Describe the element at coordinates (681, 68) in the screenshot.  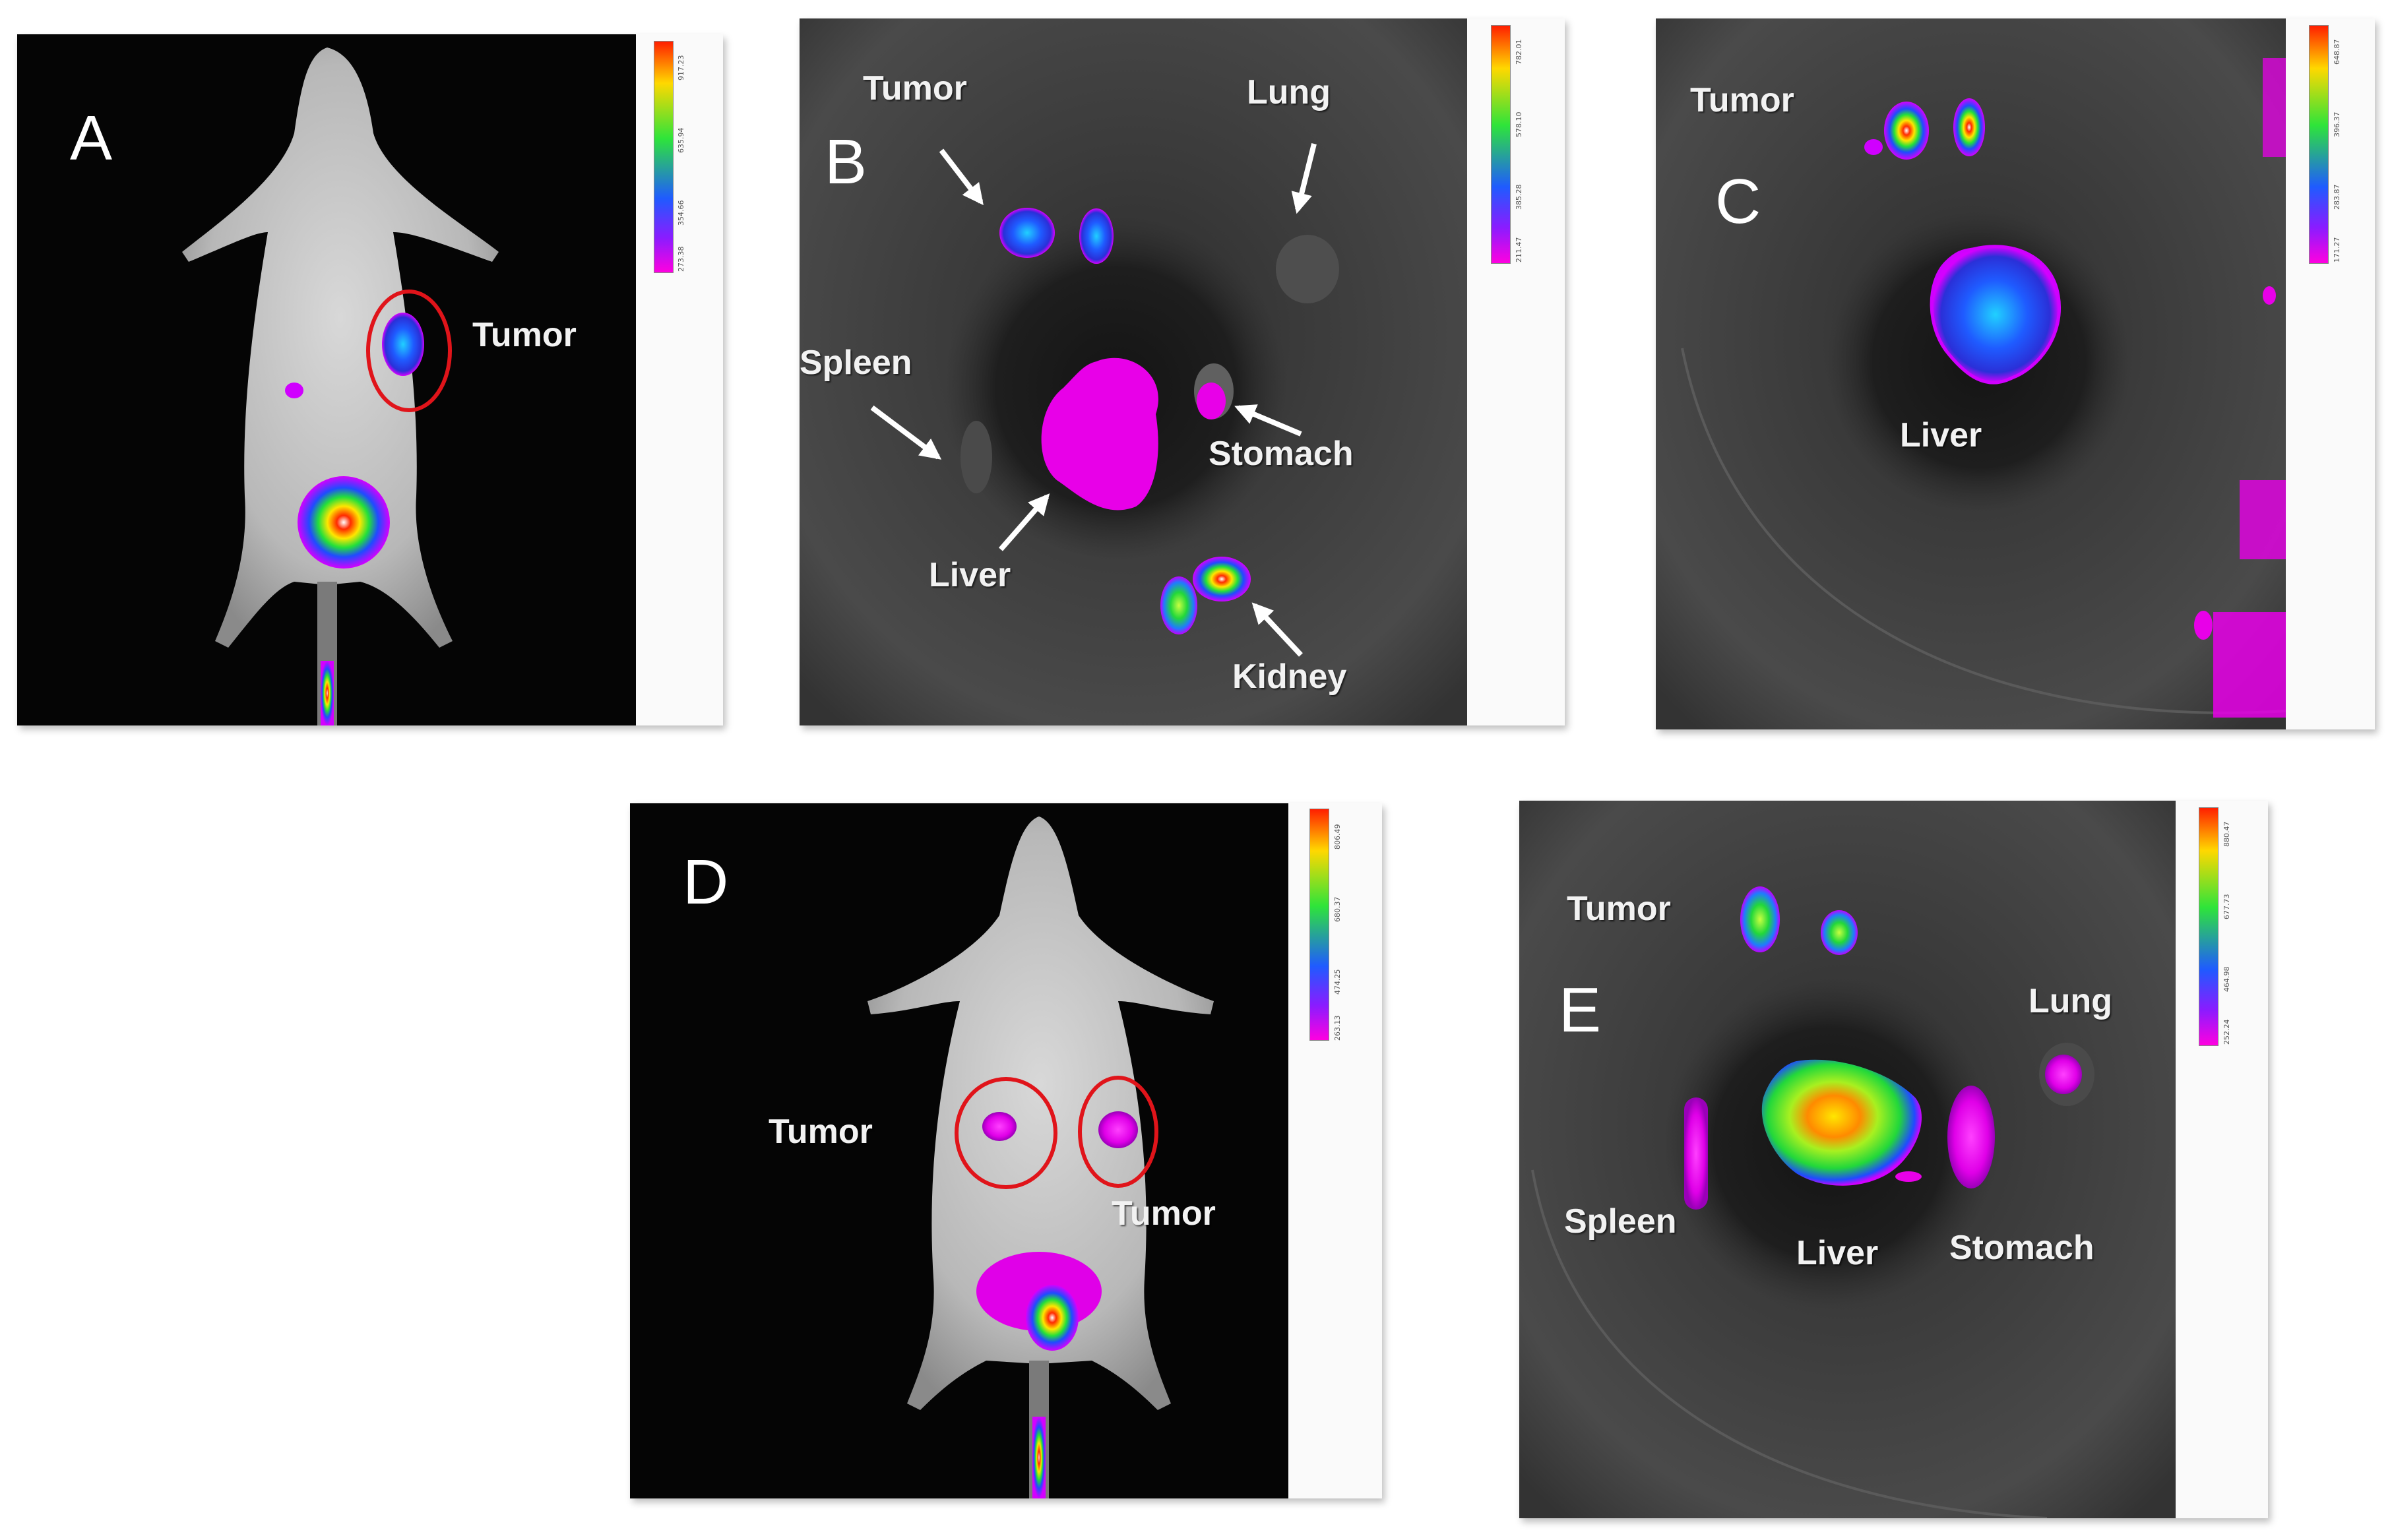
I see `panel-a-scale-max: 917.23` at that location.